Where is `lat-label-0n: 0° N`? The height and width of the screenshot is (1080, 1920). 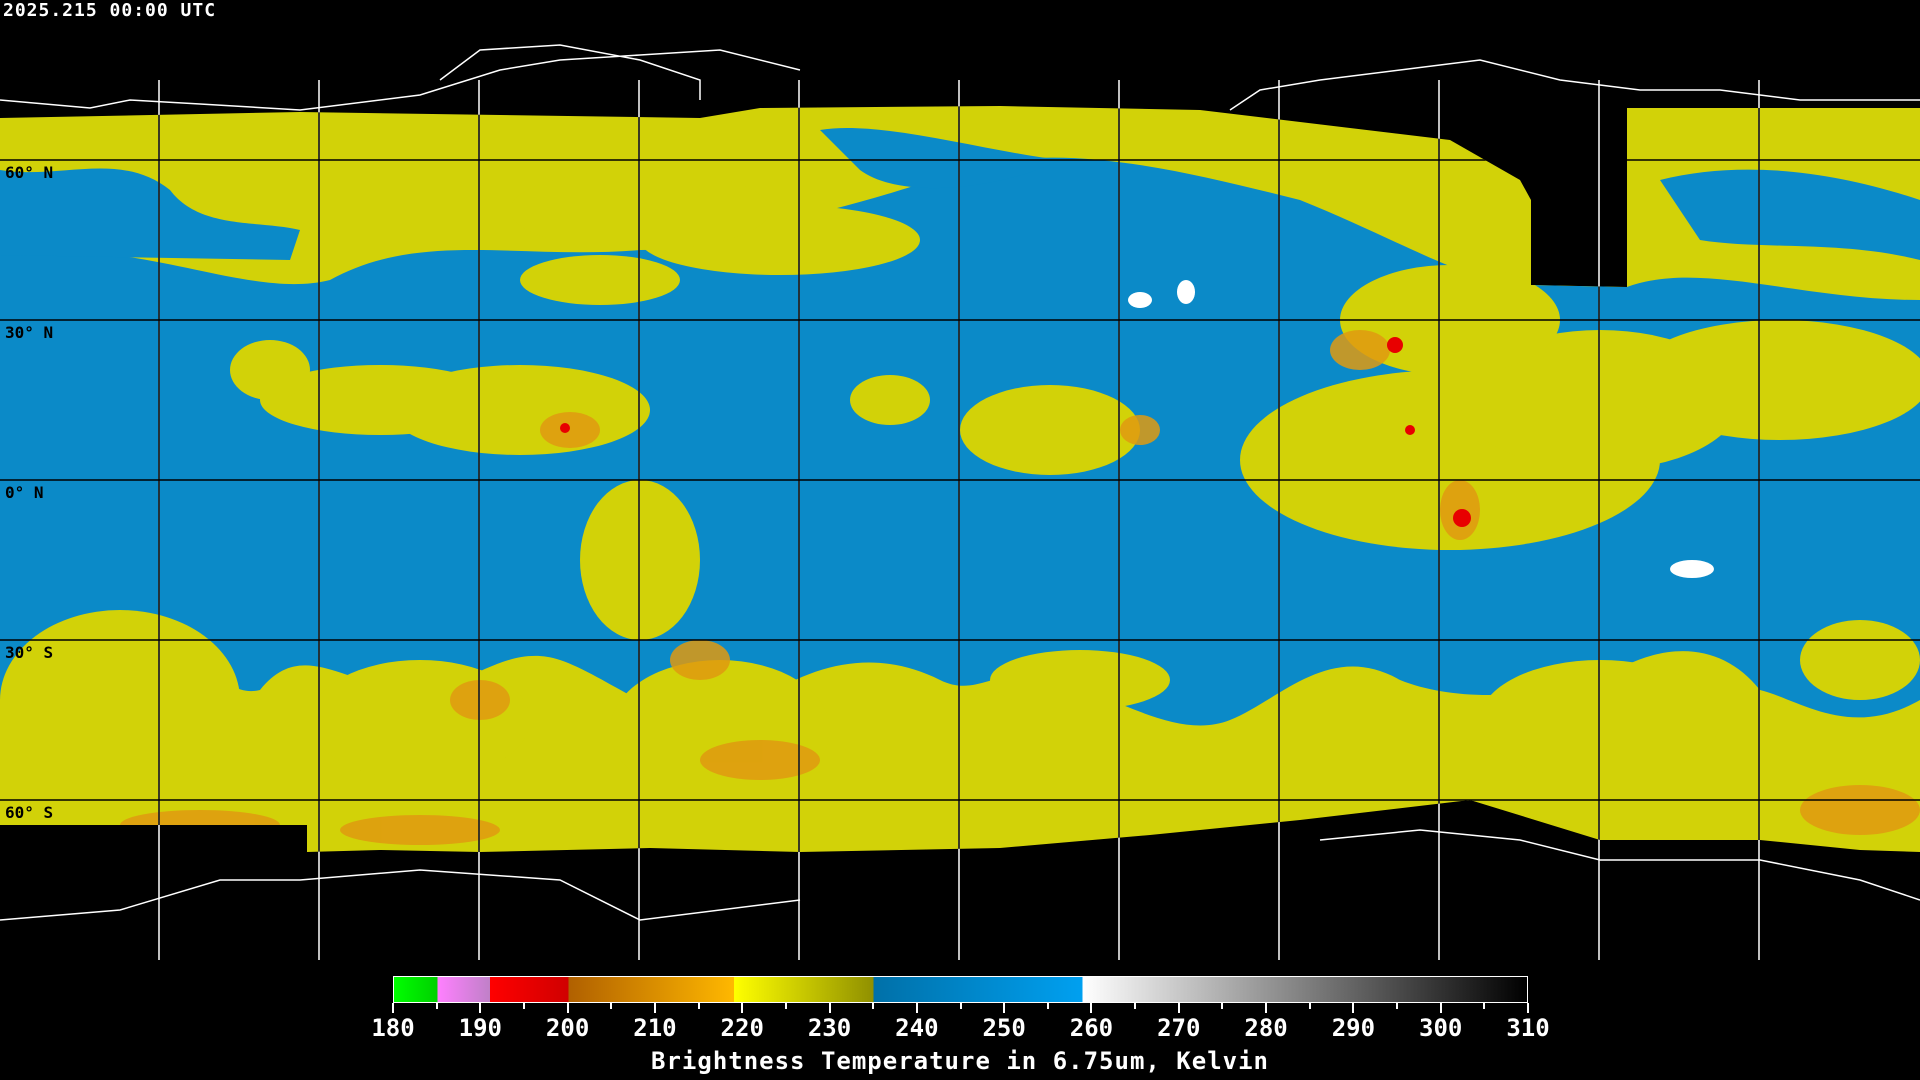
lat-label-0n: 0° N is located at coordinates (24, 492).